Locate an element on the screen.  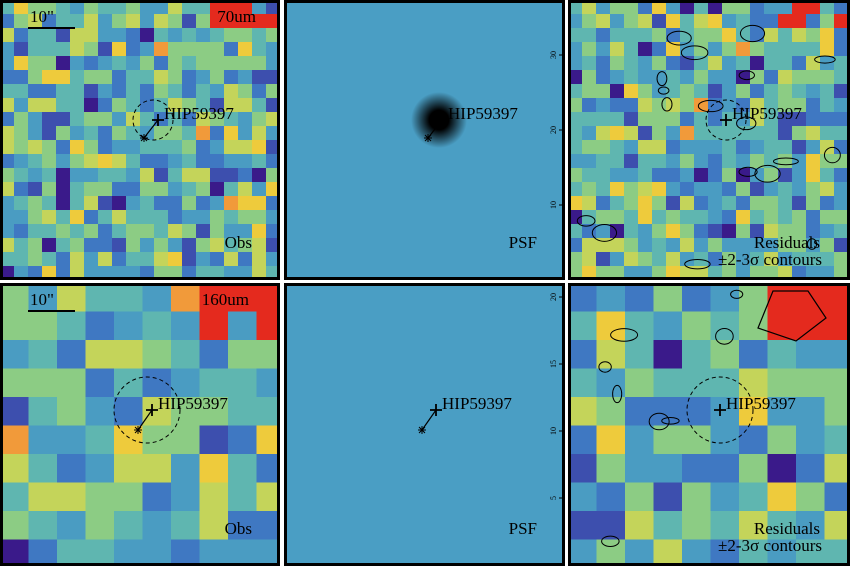
contour-label: ±2-3σ contours is located at coordinates (770, 545).